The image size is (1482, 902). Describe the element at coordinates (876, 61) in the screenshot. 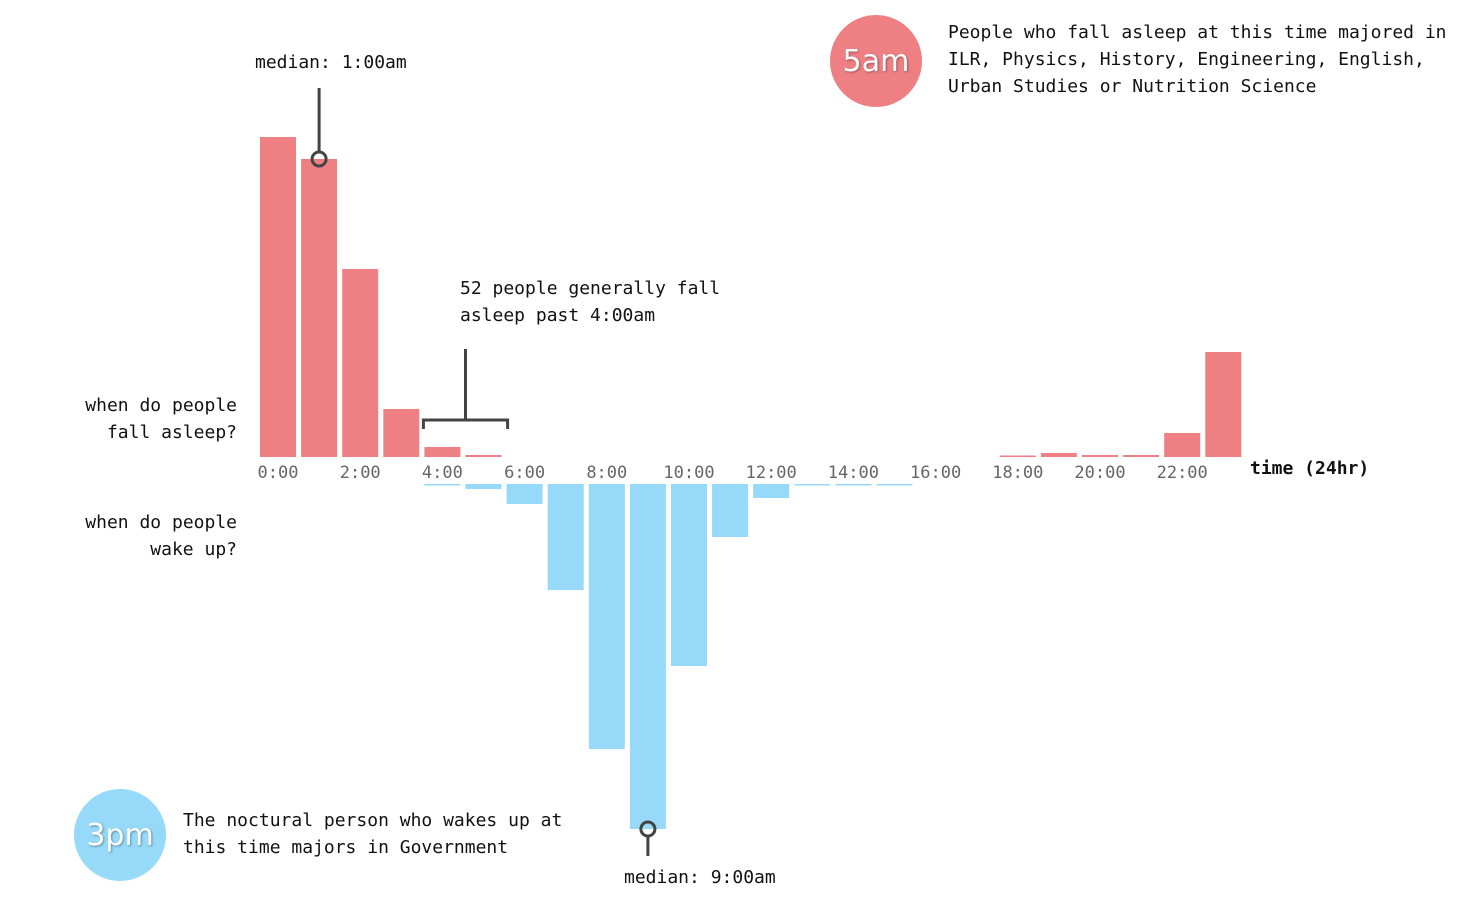

I see `sleep-5am-bubble: 5am` at that location.